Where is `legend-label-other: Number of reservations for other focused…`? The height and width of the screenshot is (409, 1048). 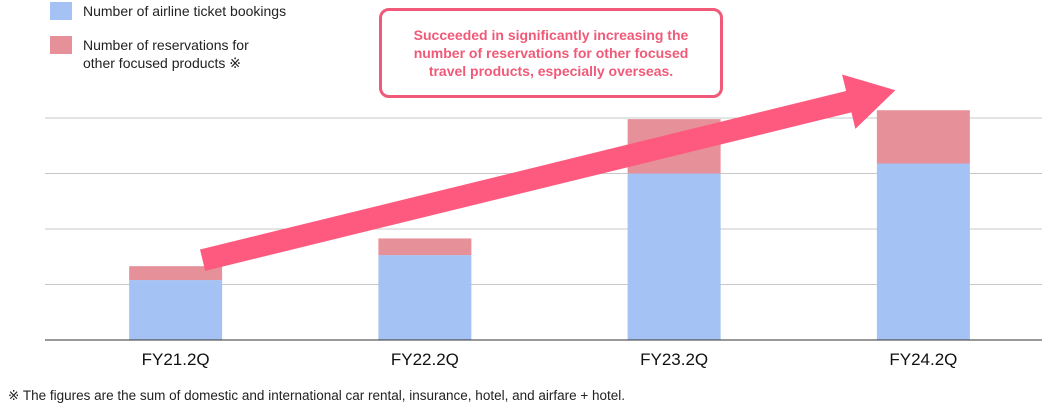
legend-label-other: Number of reservations for other focused… is located at coordinates (166, 54).